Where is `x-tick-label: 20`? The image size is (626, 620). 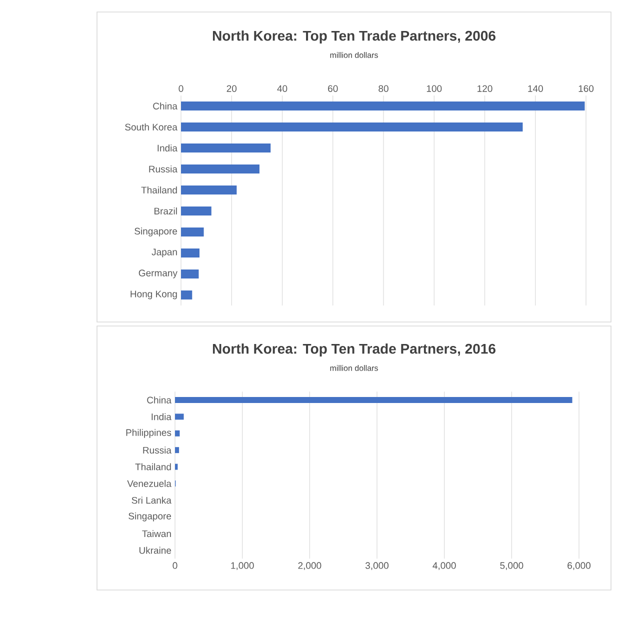
x-tick-label: 20 is located at coordinates (231, 88).